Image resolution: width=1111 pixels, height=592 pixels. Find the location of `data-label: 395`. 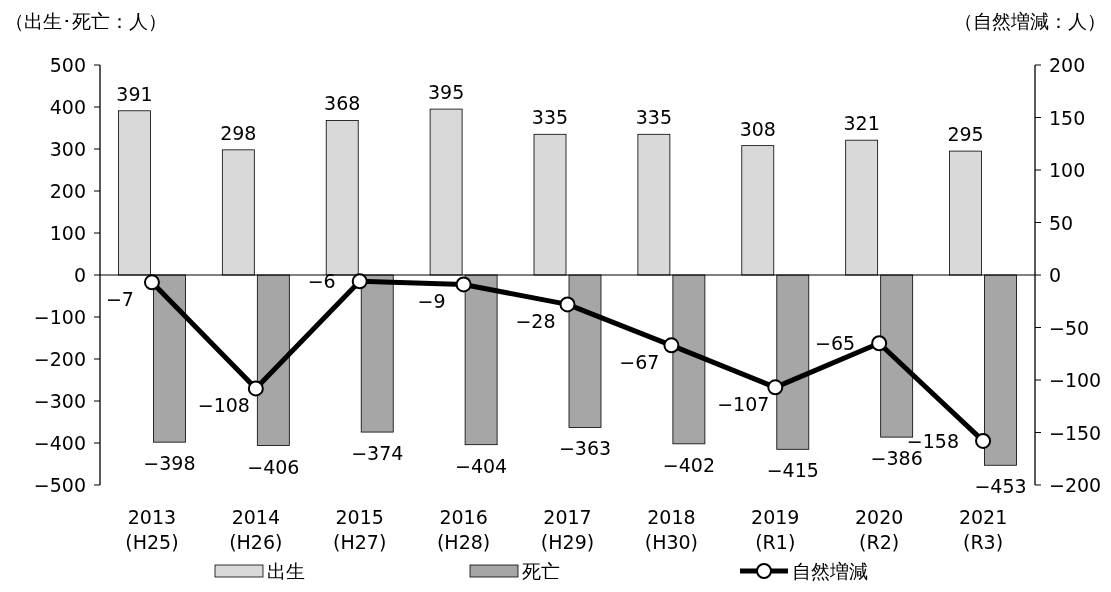

data-label: 395 is located at coordinates (446, 92).